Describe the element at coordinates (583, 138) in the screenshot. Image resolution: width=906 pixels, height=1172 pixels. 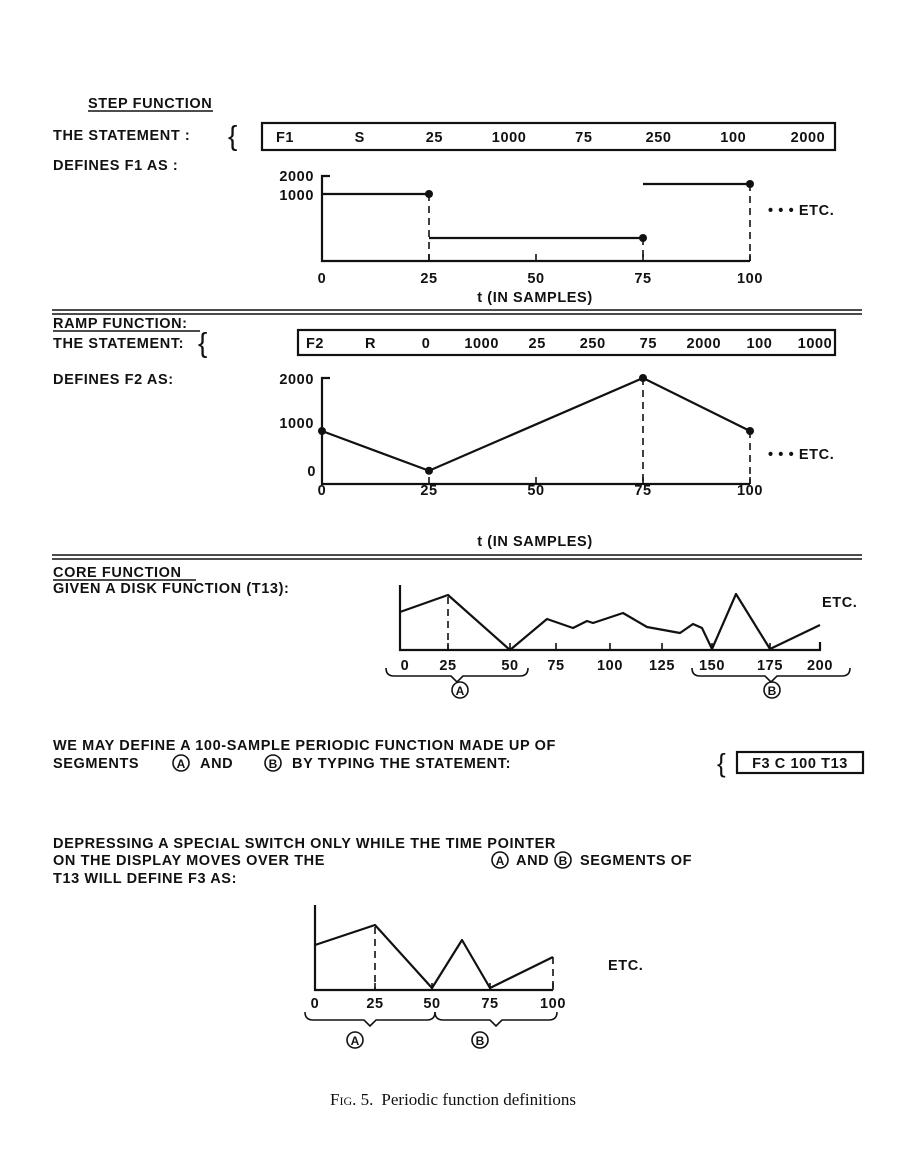
I see `statement-token: 75` at that location.